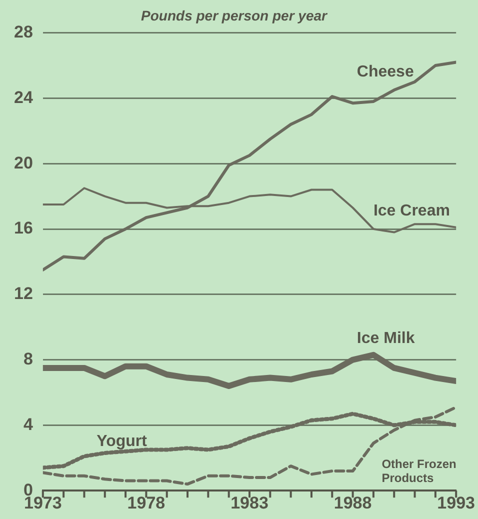 The width and height of the screenshot is (478, 519). Describe the element at coordinates (411, 211) in the screenshot. I see `series-label: Ice Cream` at that location.